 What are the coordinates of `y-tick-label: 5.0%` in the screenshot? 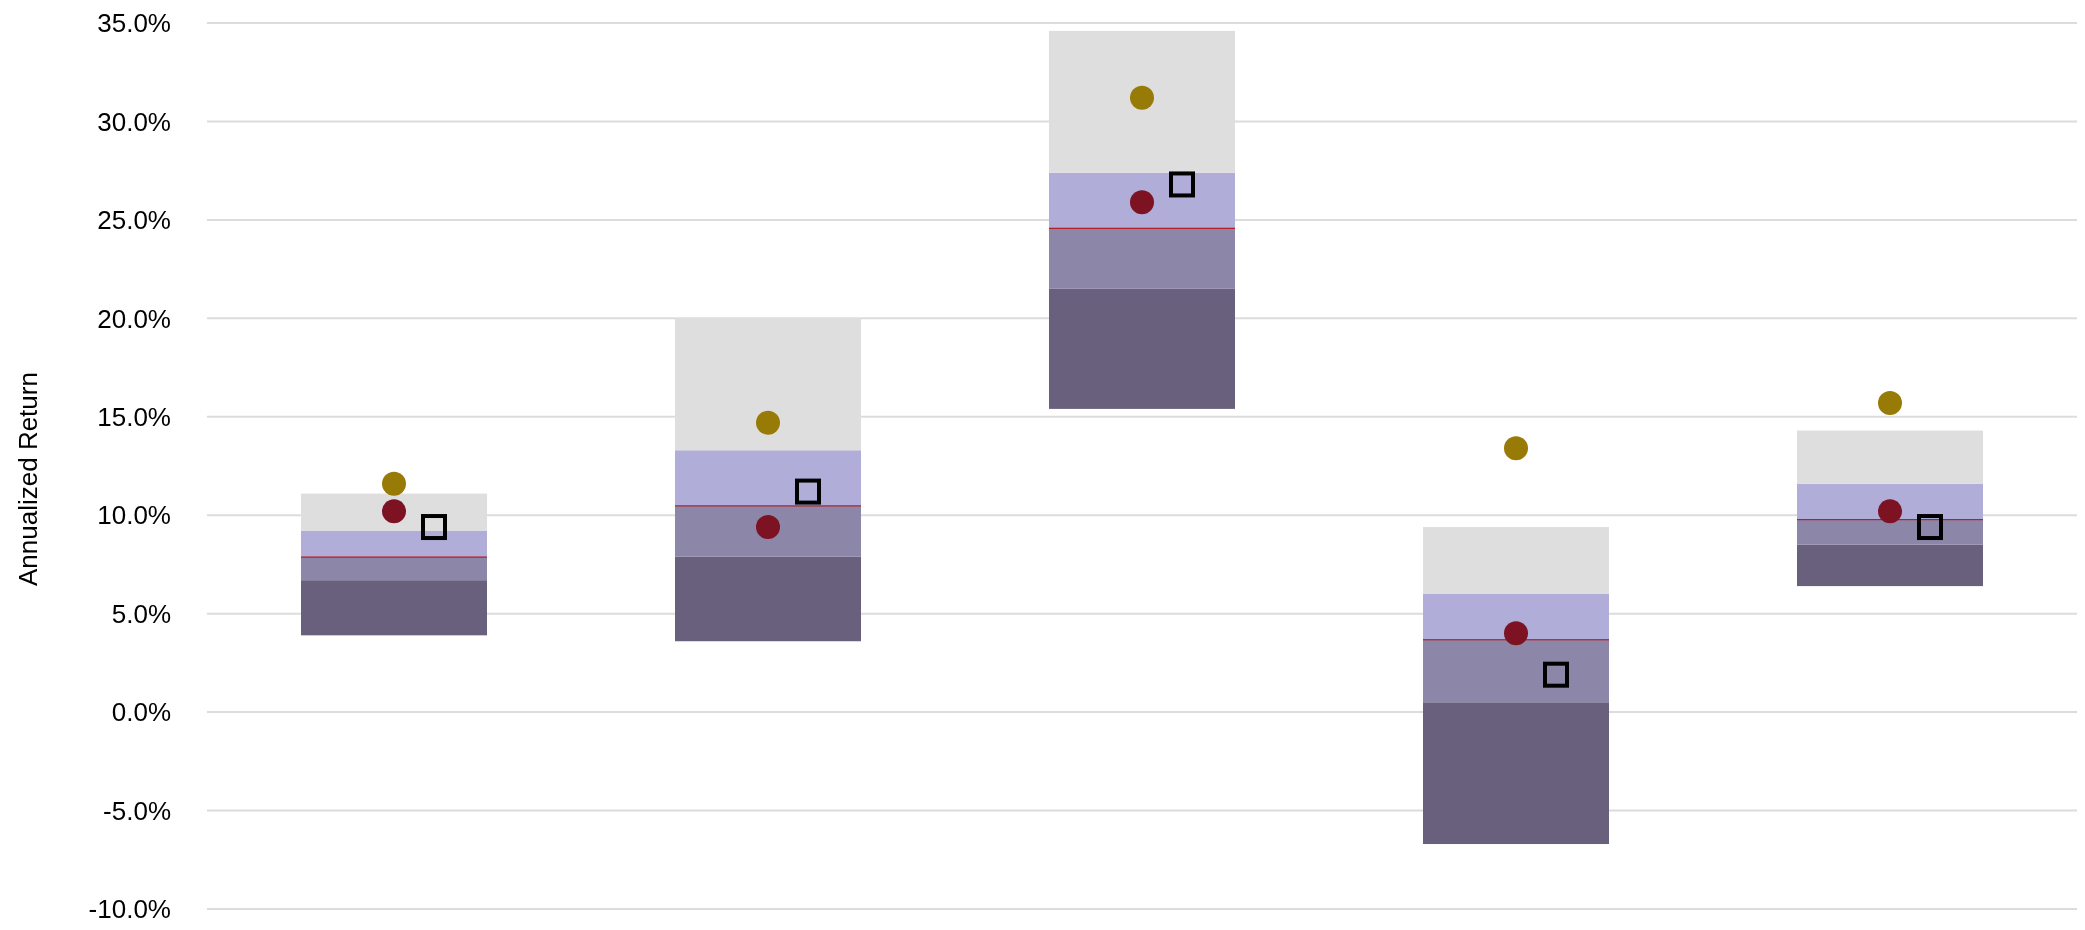 It's located at (141, 613).